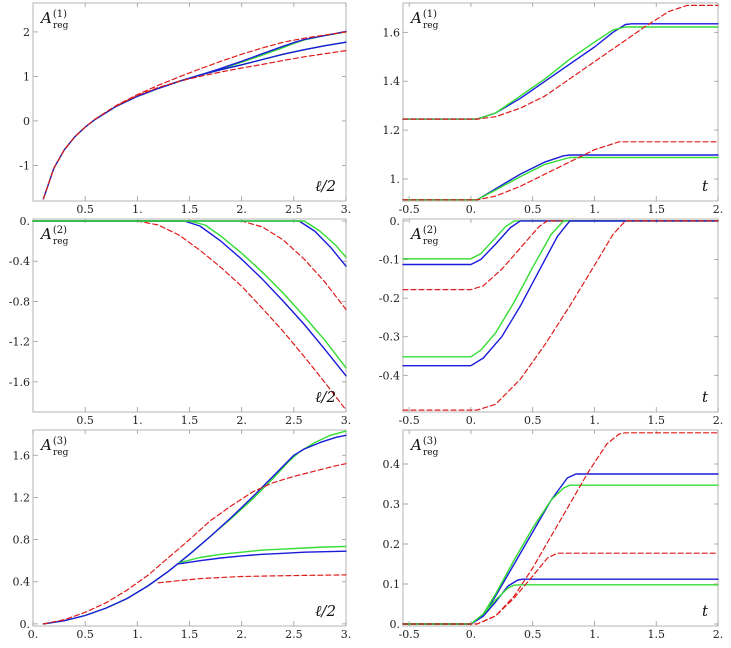 The image size is (731, 648). I want to click on x-axis-label: ℓ/2, so click(325, 611).